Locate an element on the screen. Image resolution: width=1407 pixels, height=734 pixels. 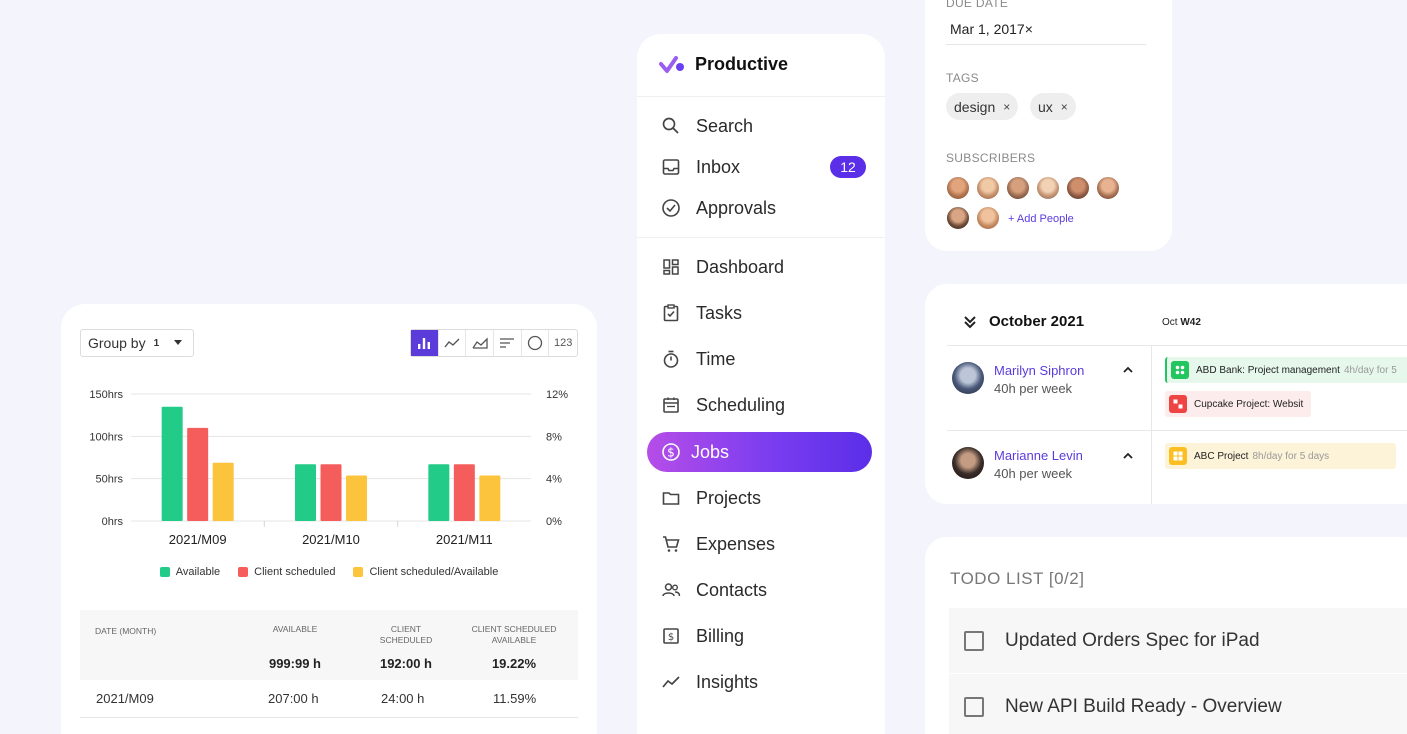
col-header-date: DATE (MONTH) is located at coordinates (126, 631).